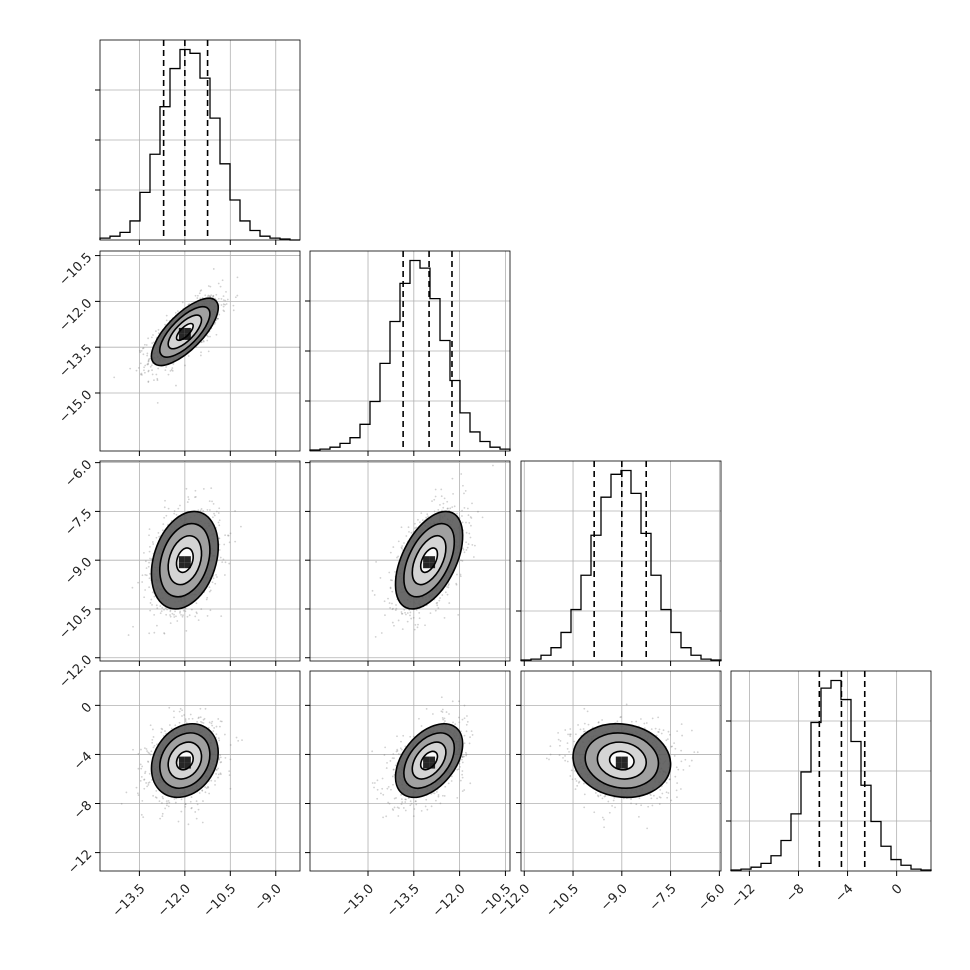 The image size is (970, 970). What do you see at coordinates (87, 708) in the screenshot?
I see `y-tick-label-3-3: 0` at bounding box center [87, 708].